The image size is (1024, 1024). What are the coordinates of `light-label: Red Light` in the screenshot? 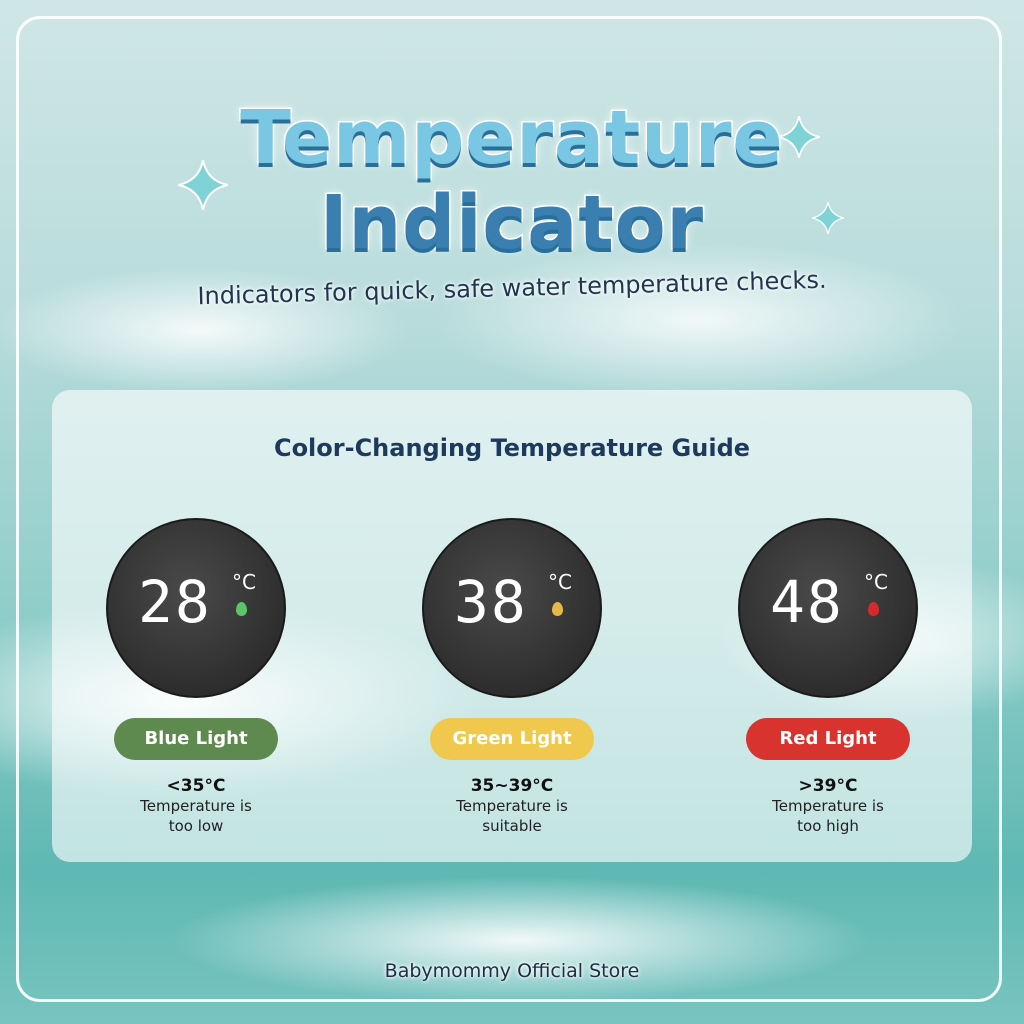 It's located at (828, 739).